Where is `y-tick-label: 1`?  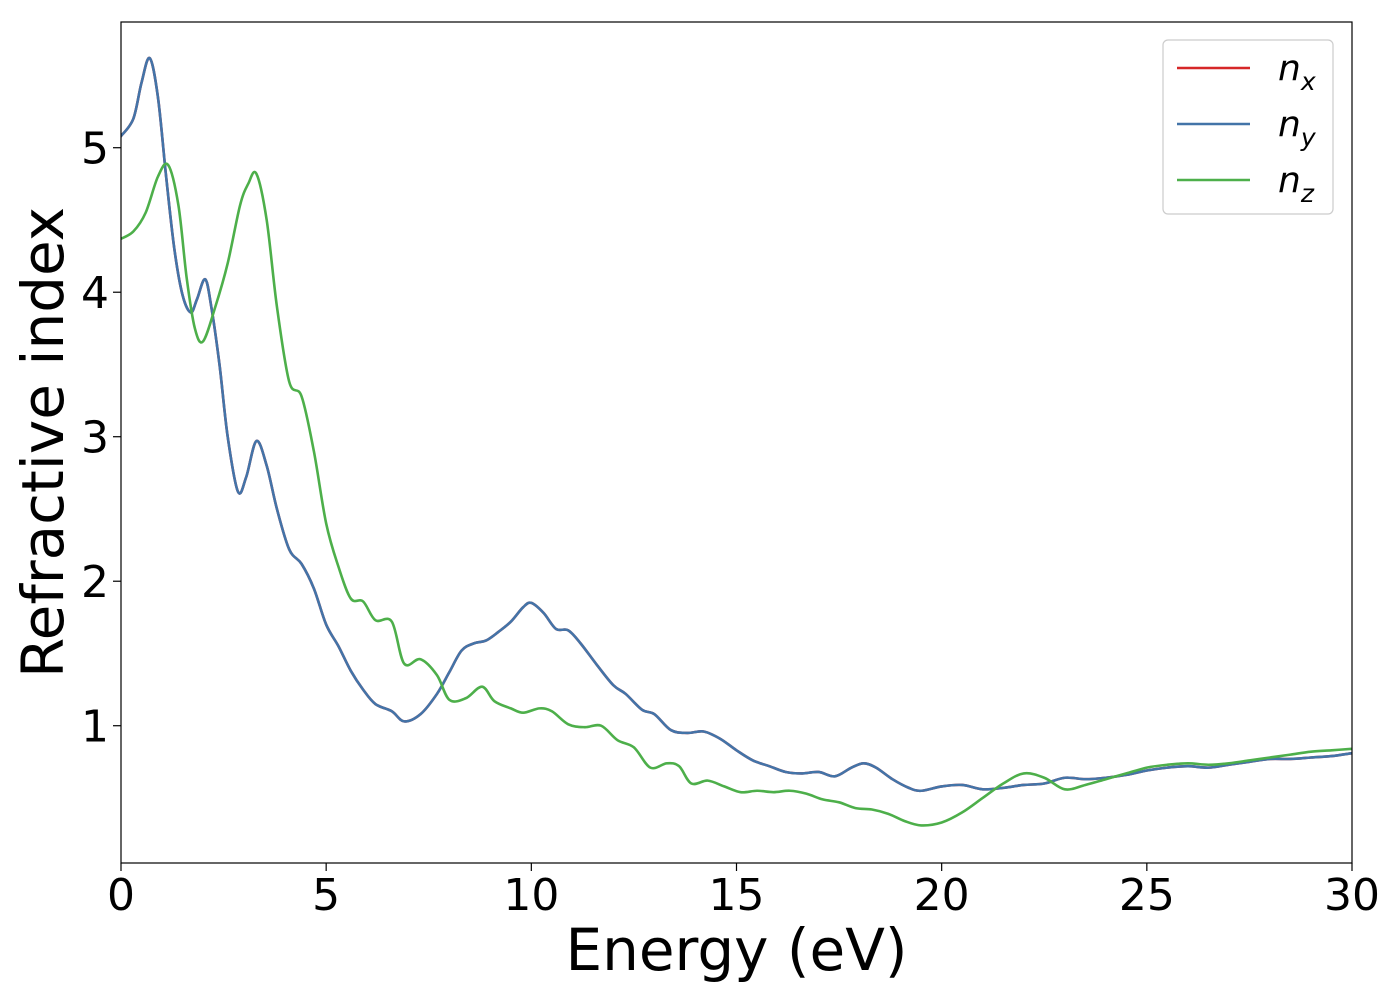 y-tick-label: 1 is located at coordinates (95, 727).